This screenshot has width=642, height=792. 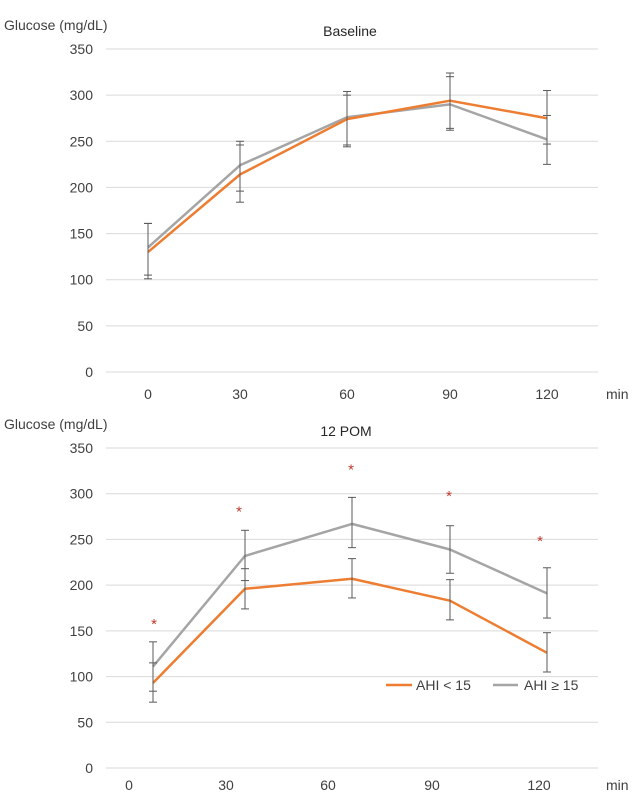 I want to click on baseline-ytick-label-300: 300, so click(x=82, y=95).